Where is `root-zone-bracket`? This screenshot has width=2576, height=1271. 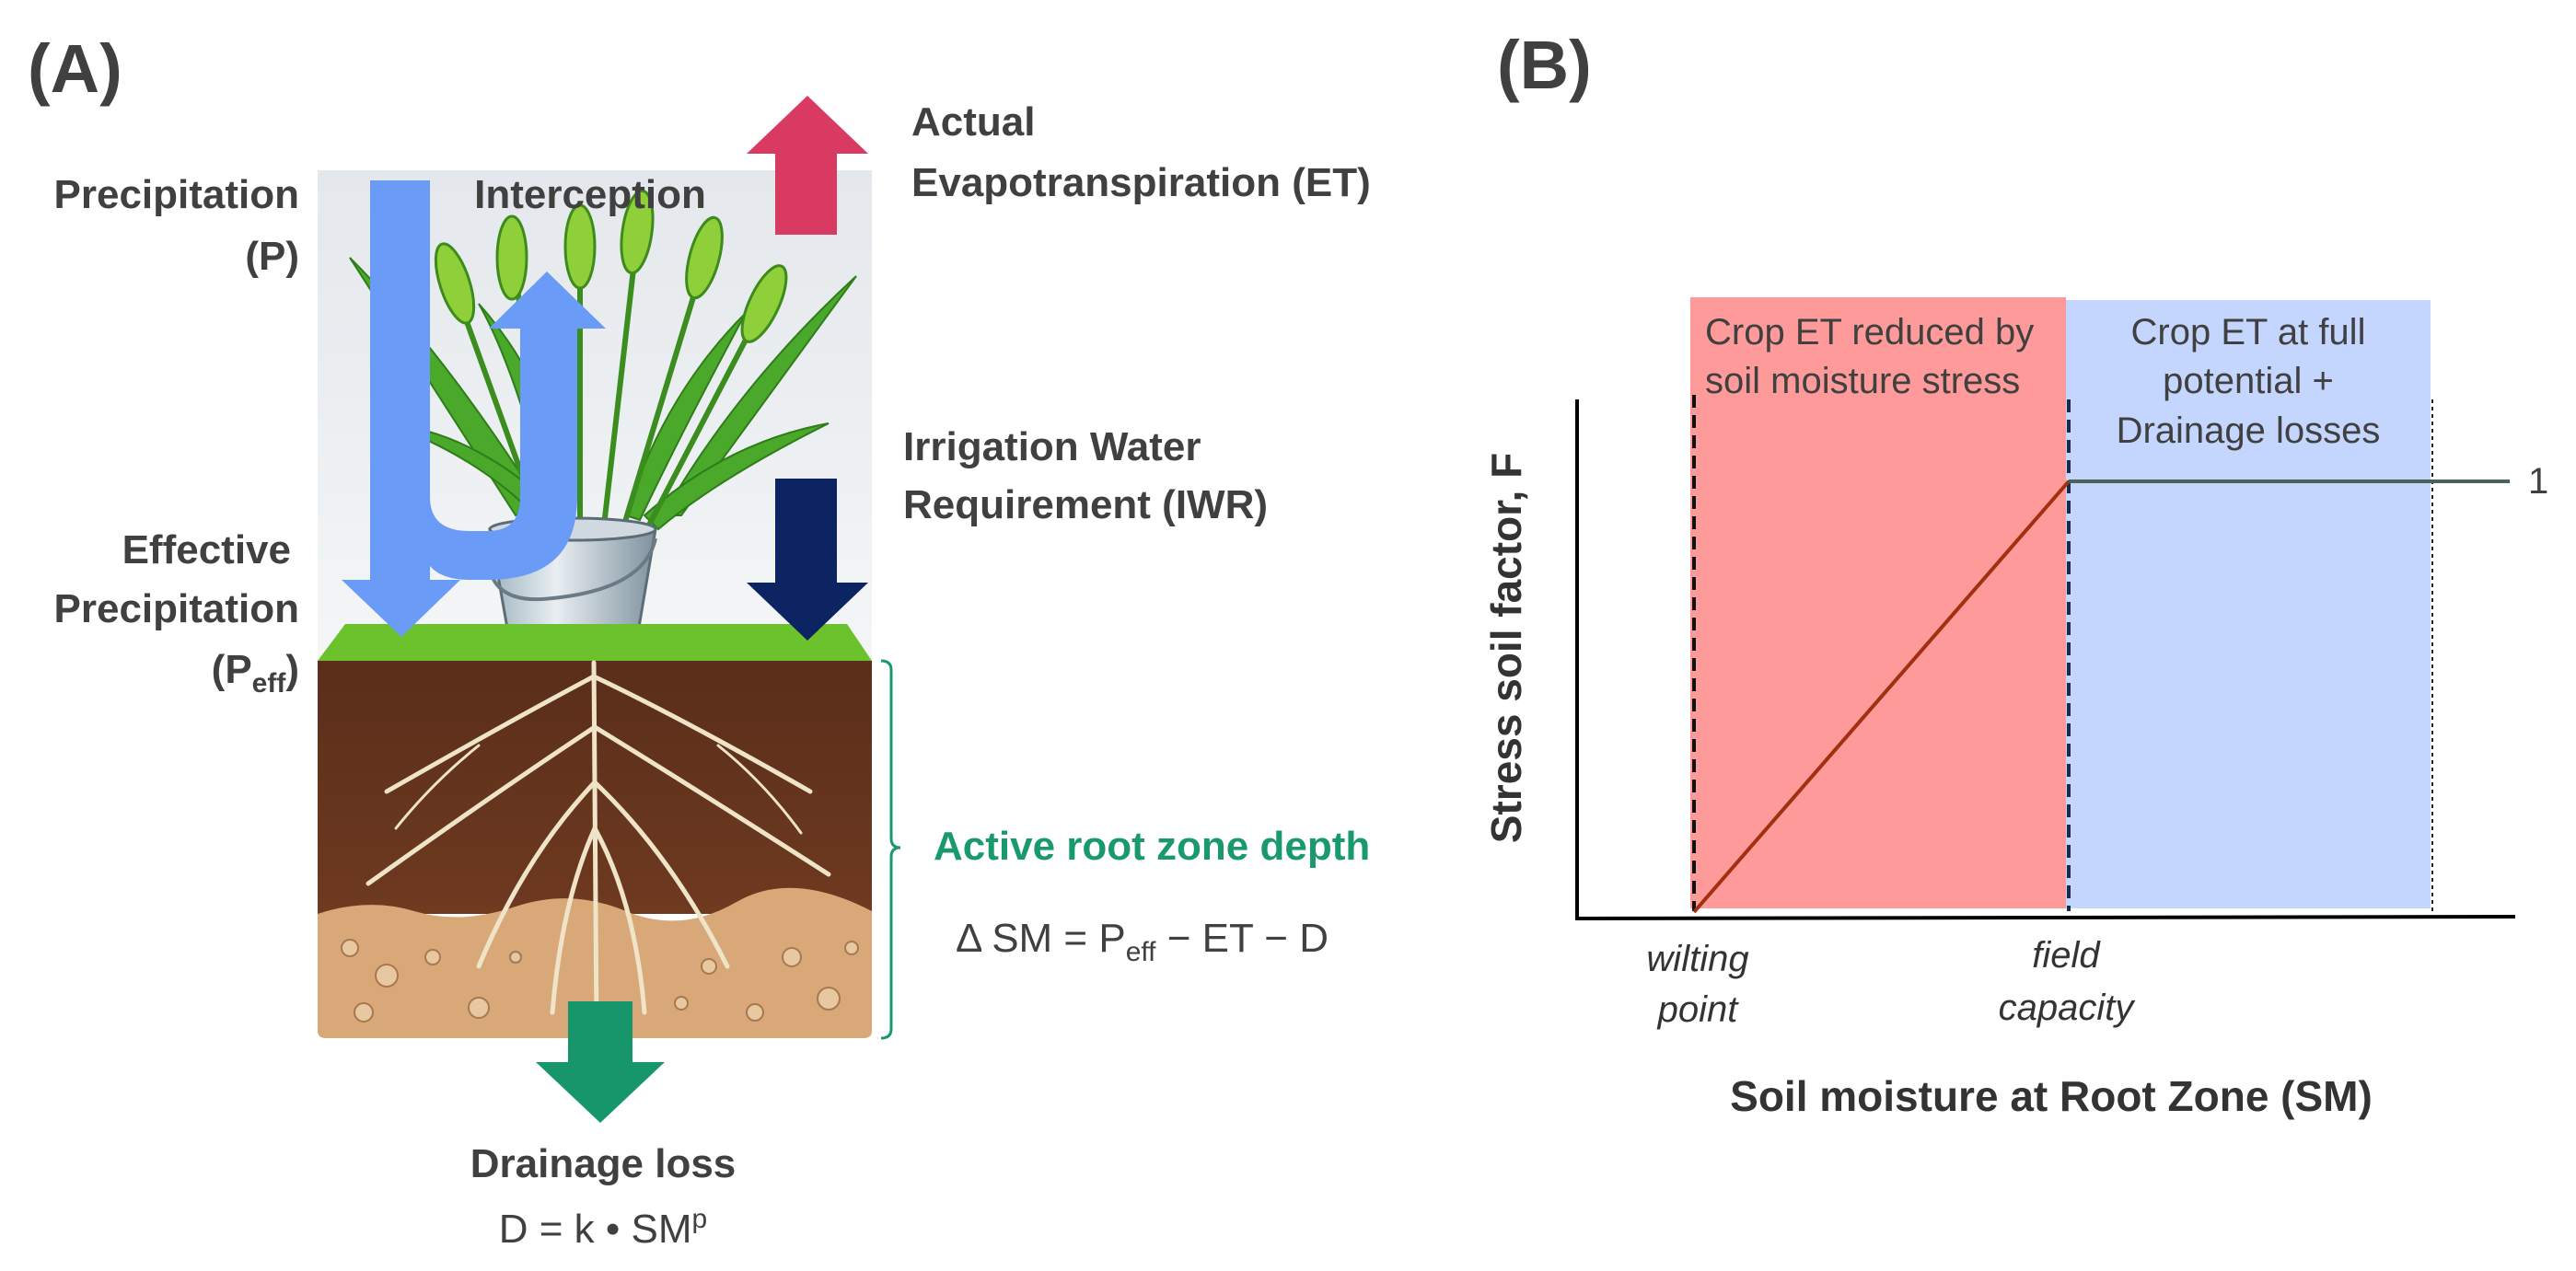
root-zone-bracket is located at coordinates (890, 849).